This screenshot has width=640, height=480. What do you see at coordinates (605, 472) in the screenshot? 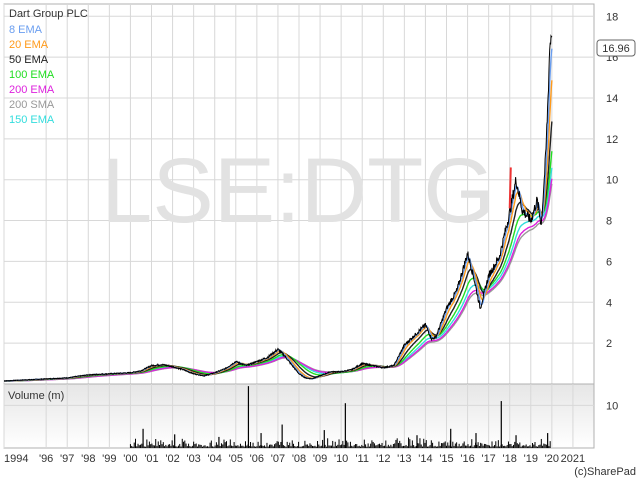
I see `copyright-label: (c)SharePad` at bounding box center [605, 472].